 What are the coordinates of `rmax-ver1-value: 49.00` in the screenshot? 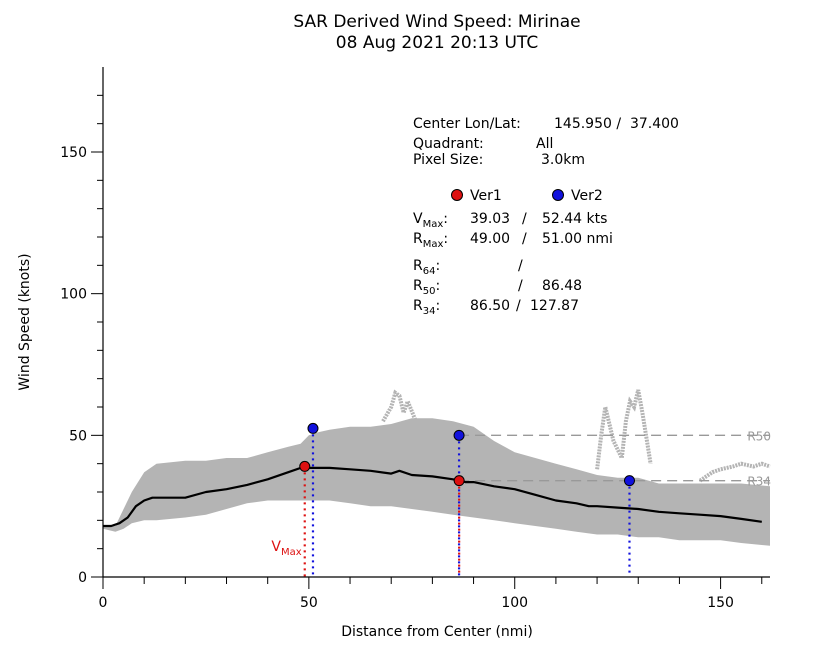 It's located at (490, 239).